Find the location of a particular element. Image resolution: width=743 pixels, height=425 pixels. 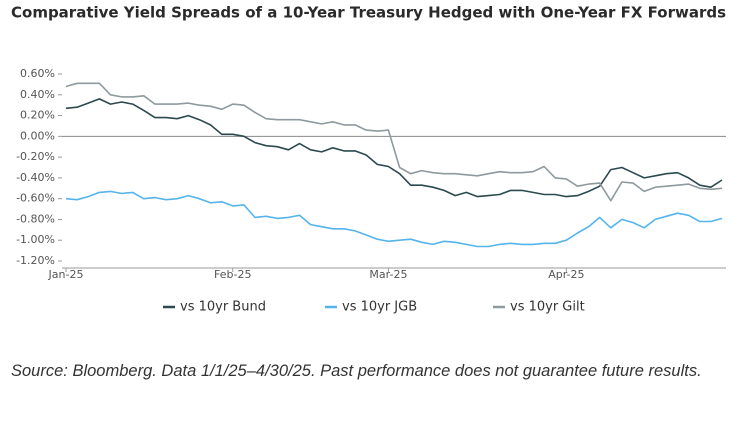

y-tick-label: 0.20% is located at coordinates (37, 115).